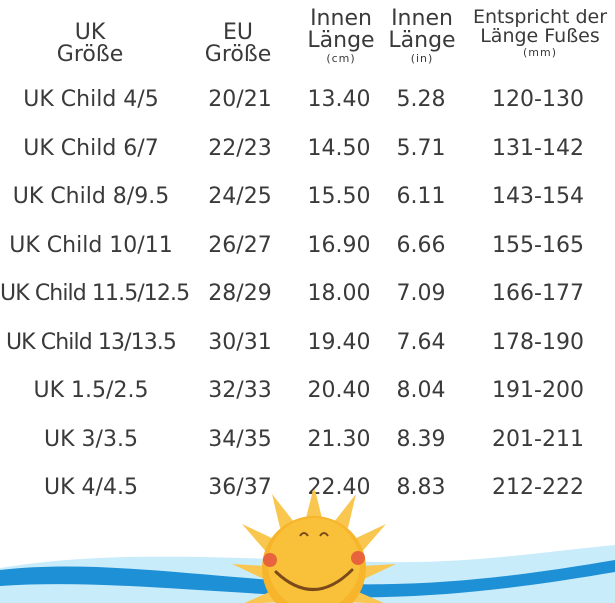 Image resolution: width=615 pixels, height=603 pixels. Describe the element at coordinates (339, 196) in the screenshot. I see `cell-cm: 15.50` at that location.